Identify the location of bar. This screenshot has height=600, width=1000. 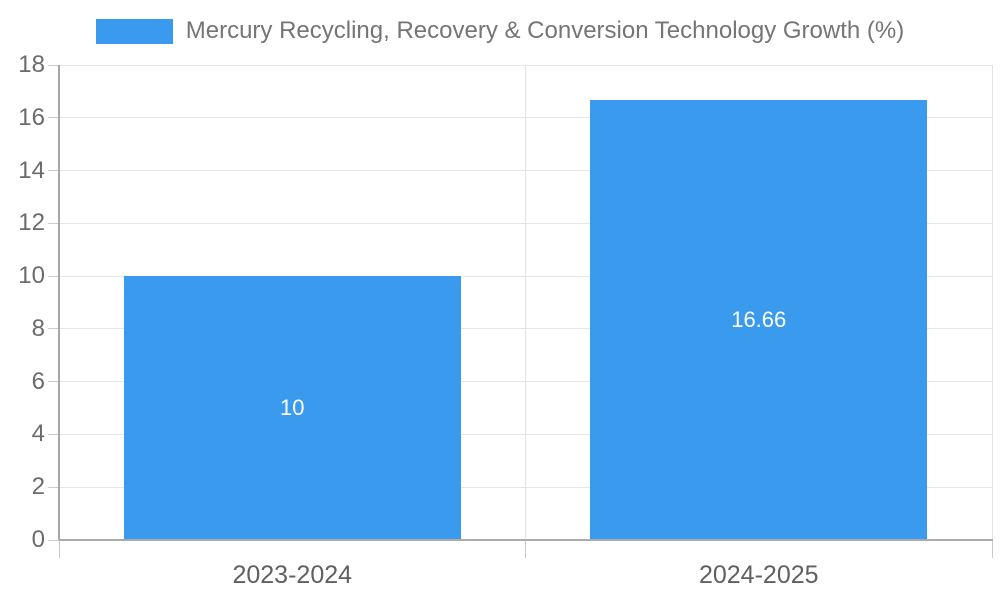
(292, 408).